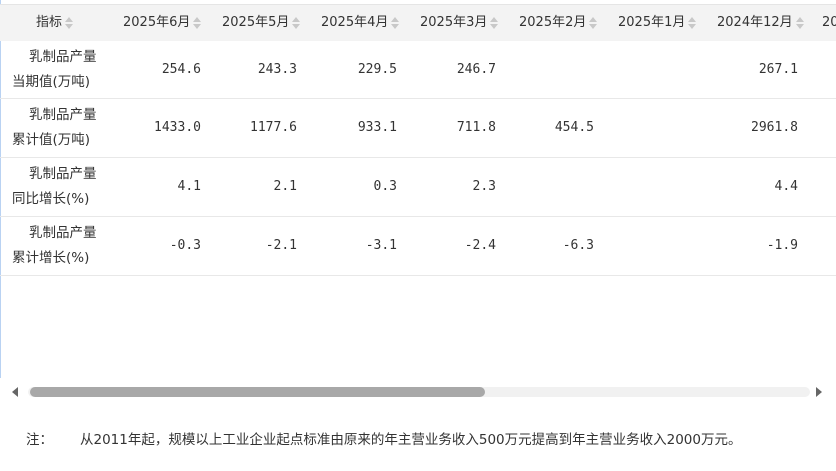  Describe the element at coordinates (652, 22) in the screenshot. I see `column-header-label: 2025年1月` at that location.